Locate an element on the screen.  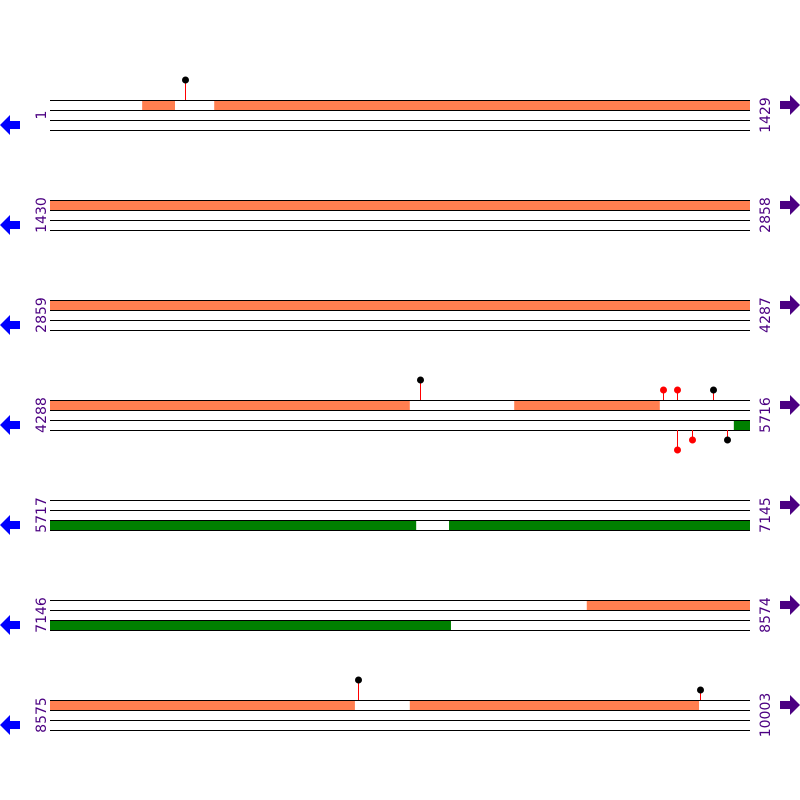
row-start-label: 8575 is located at coordinates (42, 715).